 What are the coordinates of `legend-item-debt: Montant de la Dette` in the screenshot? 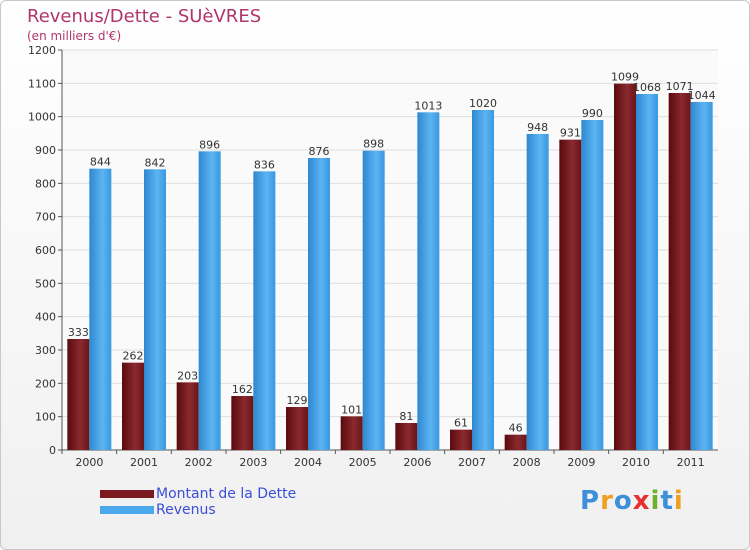 It's located at (198, 494).